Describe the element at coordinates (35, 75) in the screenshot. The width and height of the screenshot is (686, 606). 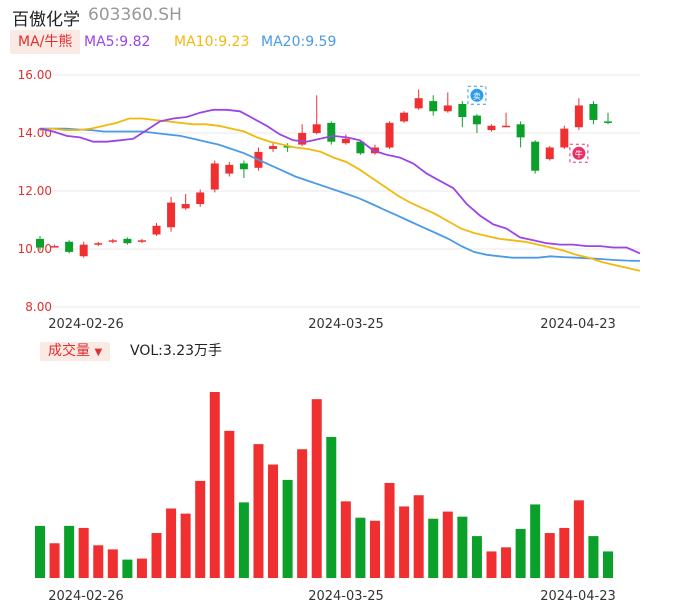
I see `y-tick-label: 16.00` at that location.